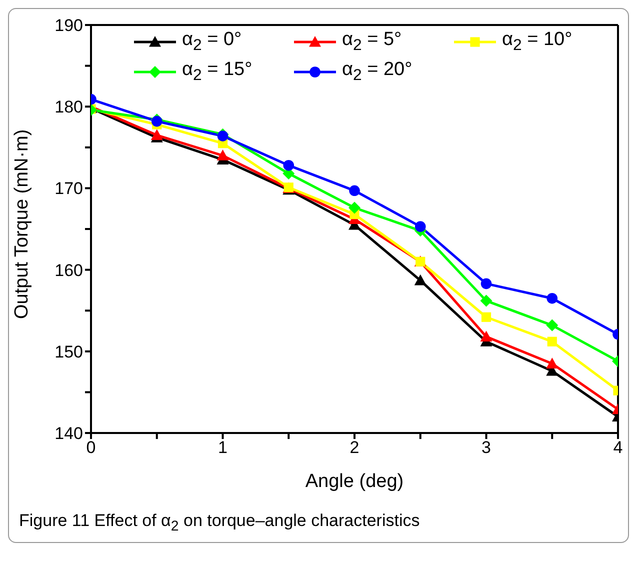  What do you see at coordinates (68, 107) in the screenshot?
I see `y-tick-label: 180` at bounding box center [68, 107].